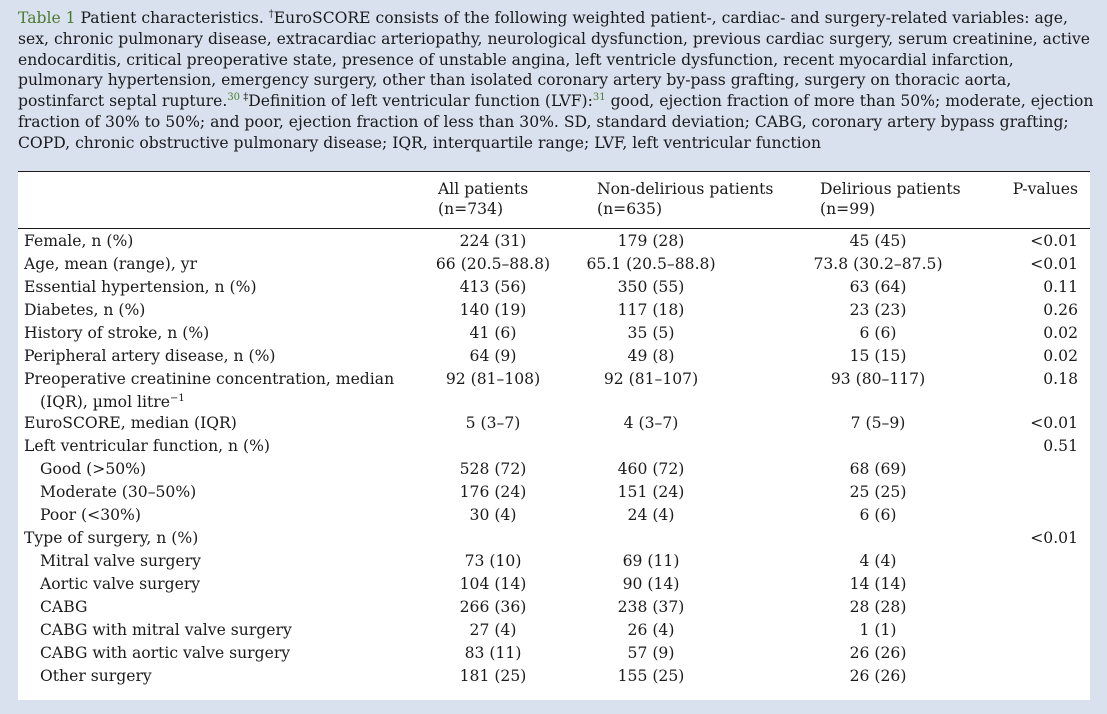 The image size is (1107, 714). I want to click on cell-p-value: 0.18, so click(1060, 379).